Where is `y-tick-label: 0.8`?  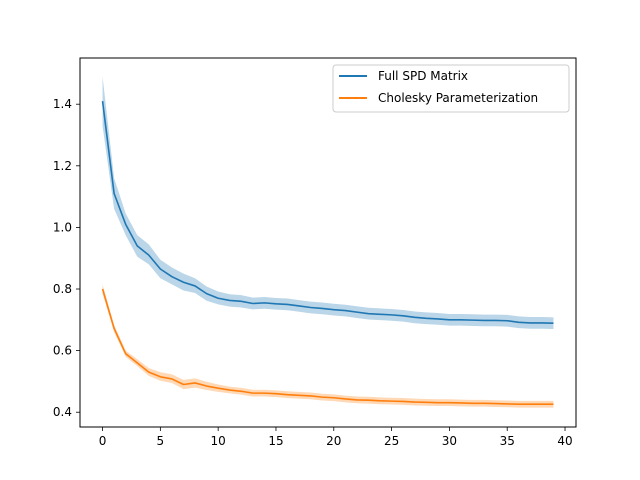
y-tick-label: 0.8 is located at coordinates (62, 289).